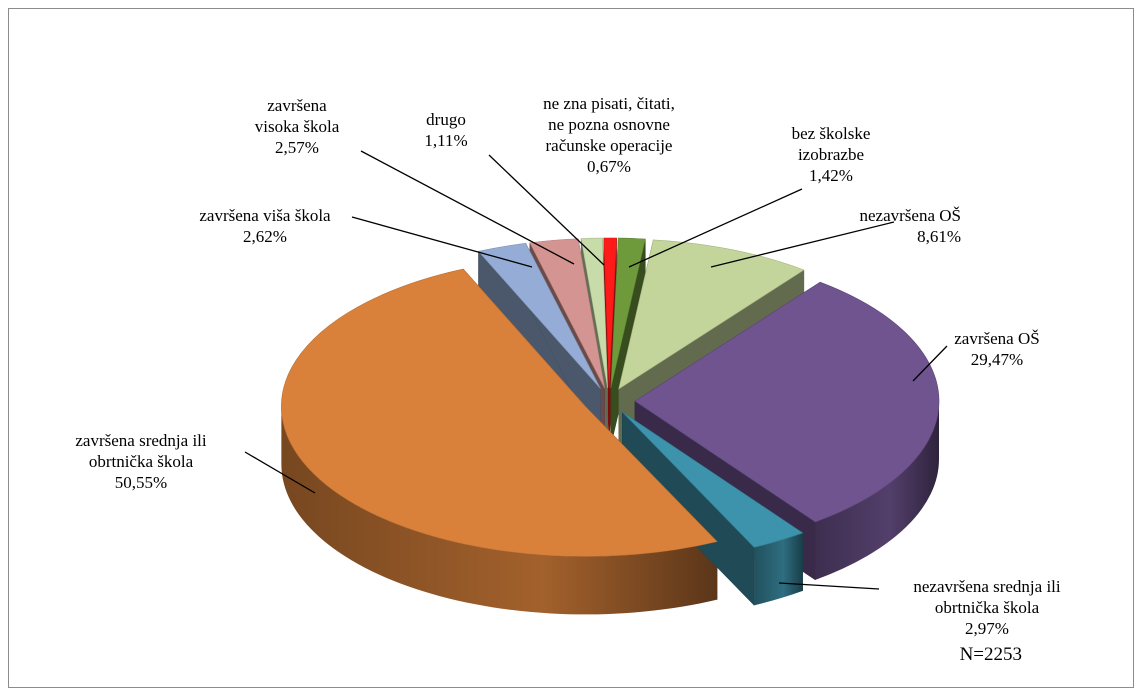 This screenshot has height=695, width=1143. What do you see at coordinates (987, 628) in the screenshot?
I see `slice-value-label: 2,97%` at bounding box center [987, 628].